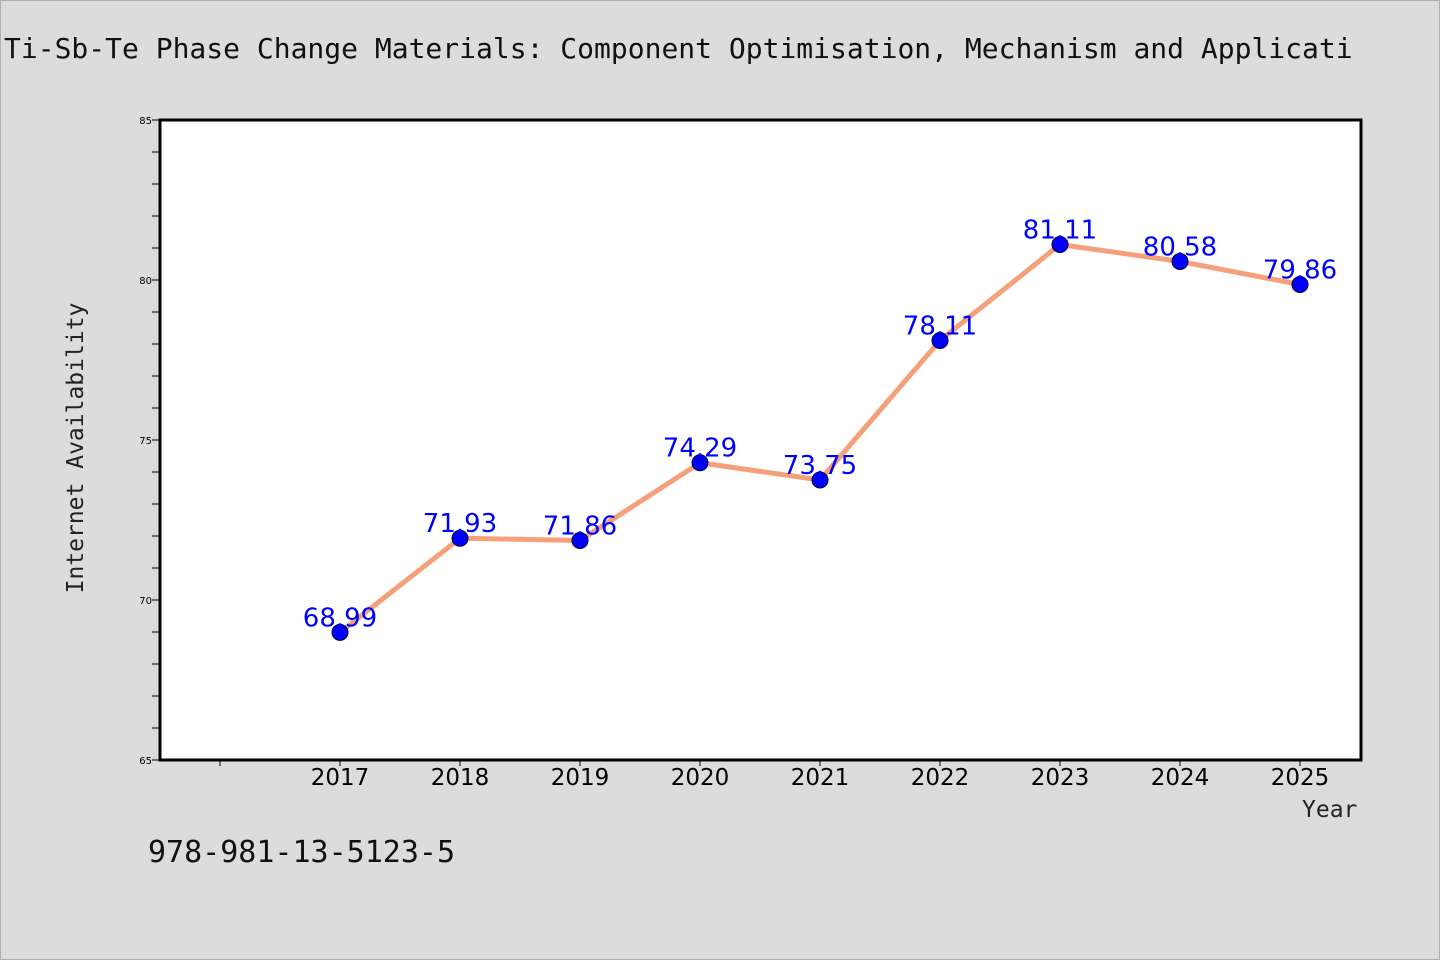  I want to click on data-label: 71.86, so click(580, 526).